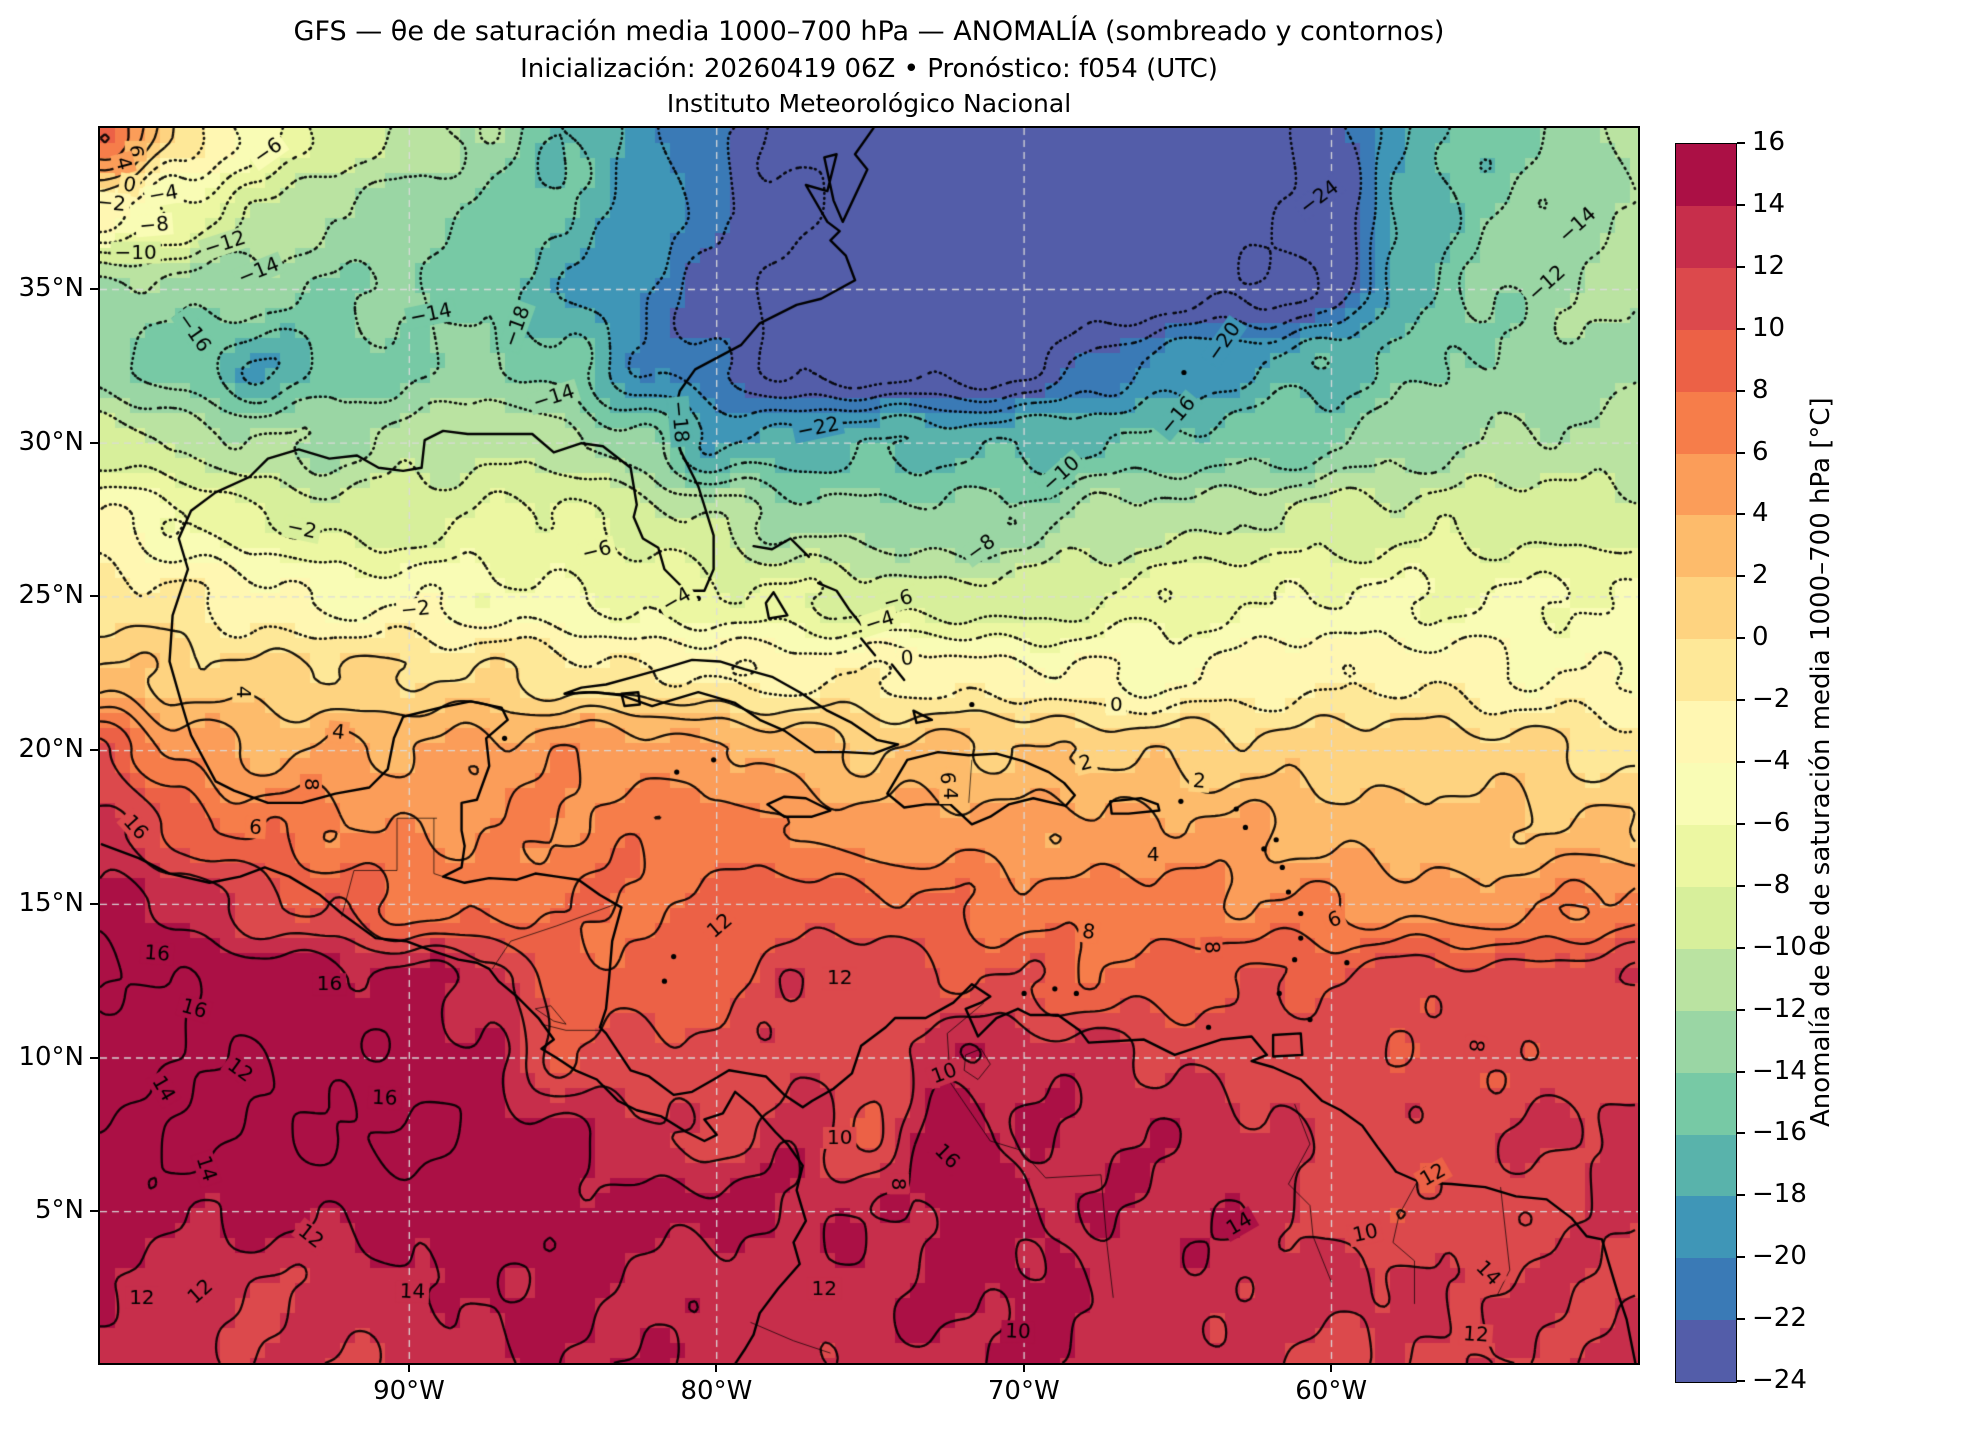  Describe the element at coordinates (51, 749) in the screenshot. I see `y-tick-label: 20°N` at that location.